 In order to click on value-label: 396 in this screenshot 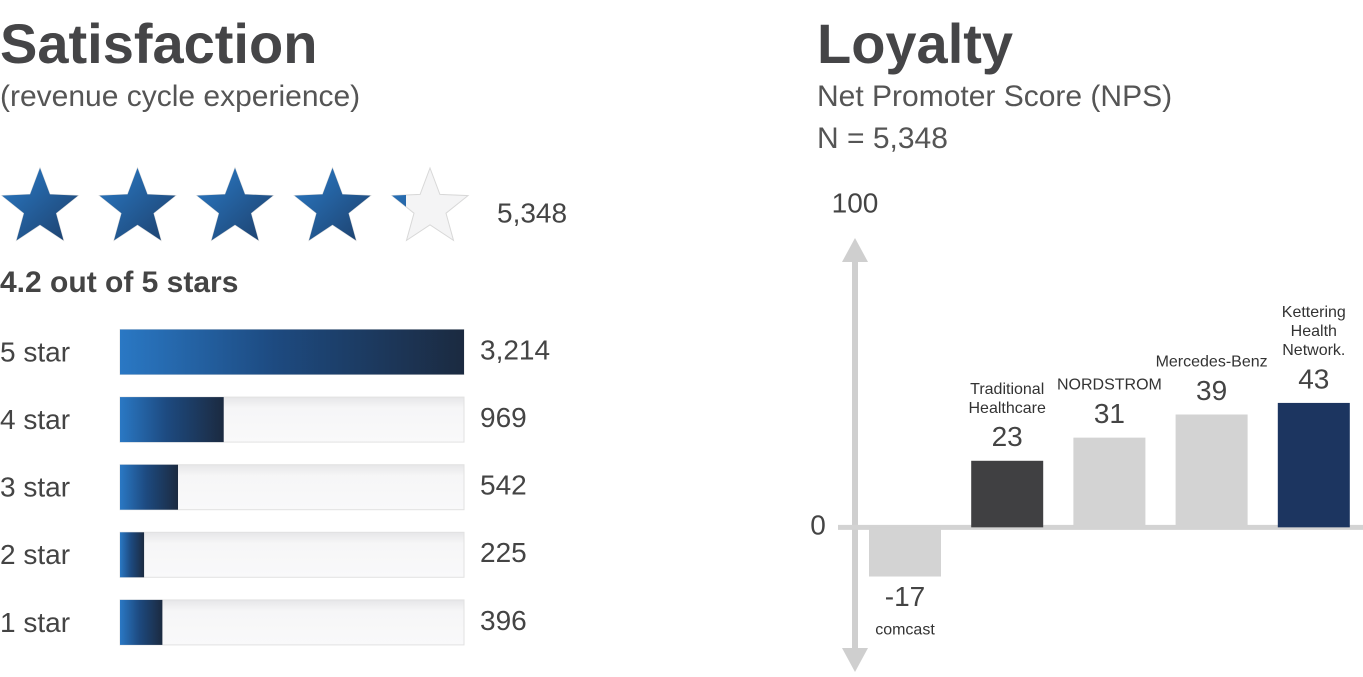, I will do `click(503, 620)`.